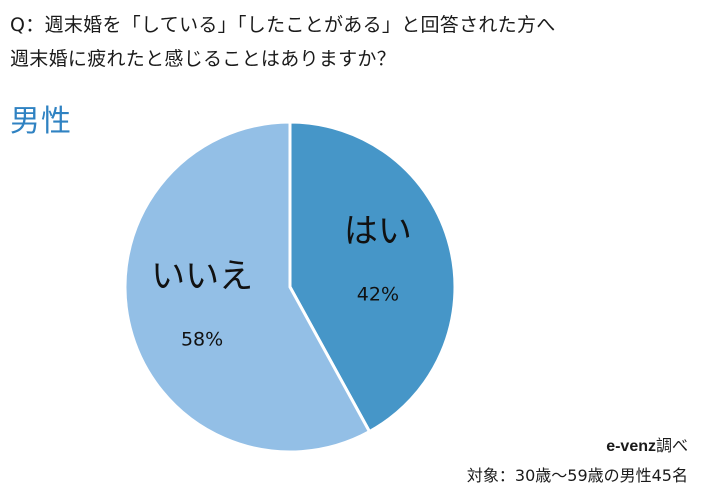 Image resolution: width=708 pixels, height=504 pixels. What do you see at coordinates (202, 340) in the screenshot?
I see `slice-value-no: 58%` at bounding box center [202, 340].